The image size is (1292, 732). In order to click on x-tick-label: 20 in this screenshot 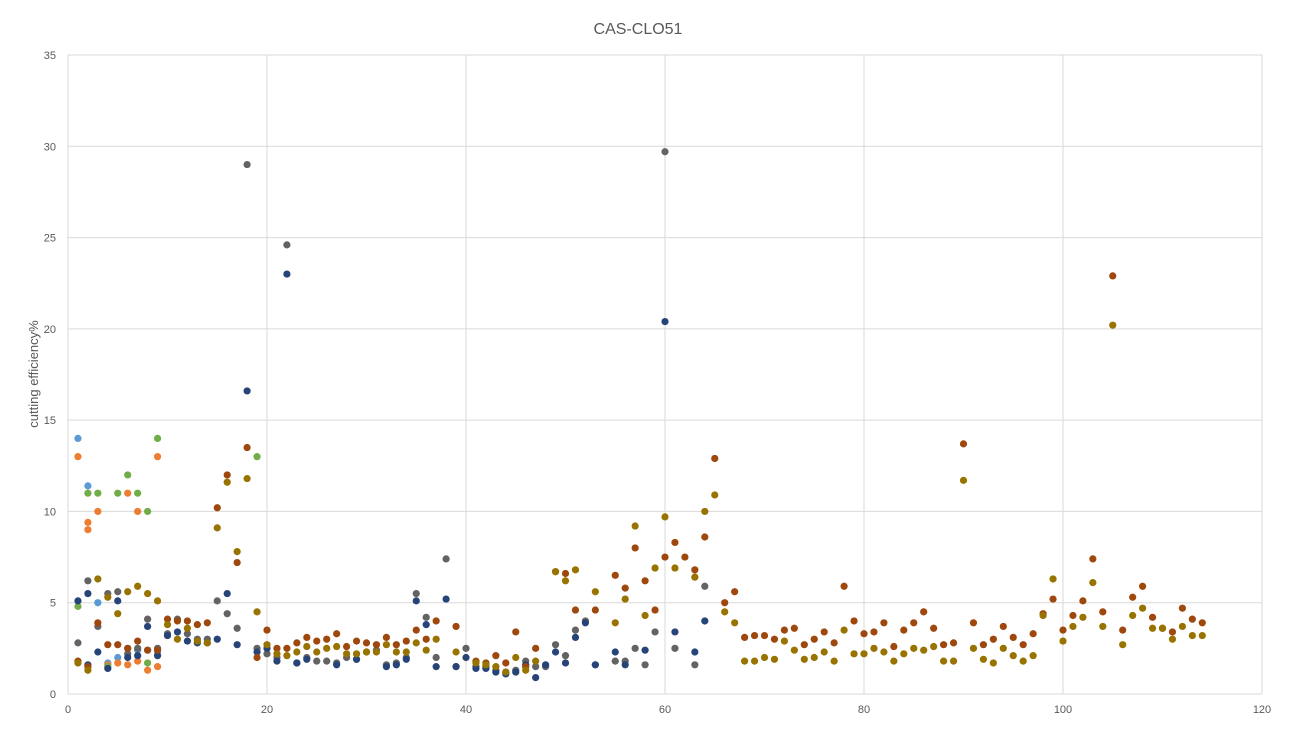, I will do `click(267, 710)`.